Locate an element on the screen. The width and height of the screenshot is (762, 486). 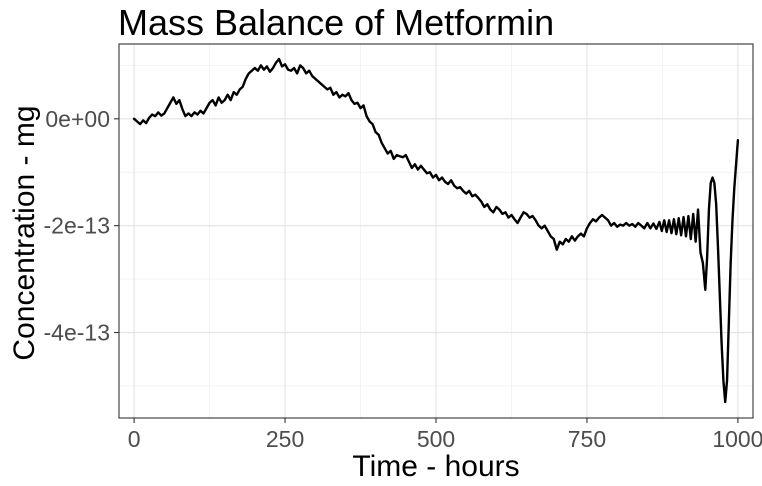
x-tick-label: 250 is located at coordinates (285, 439).